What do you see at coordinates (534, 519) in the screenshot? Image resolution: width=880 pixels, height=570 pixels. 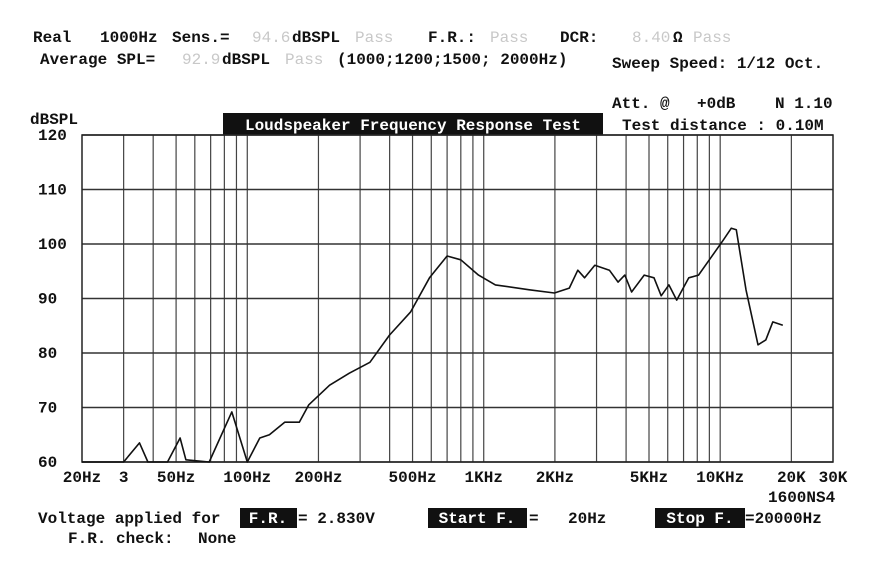 I see `start-eq: =` at bounding box center [534, 519].